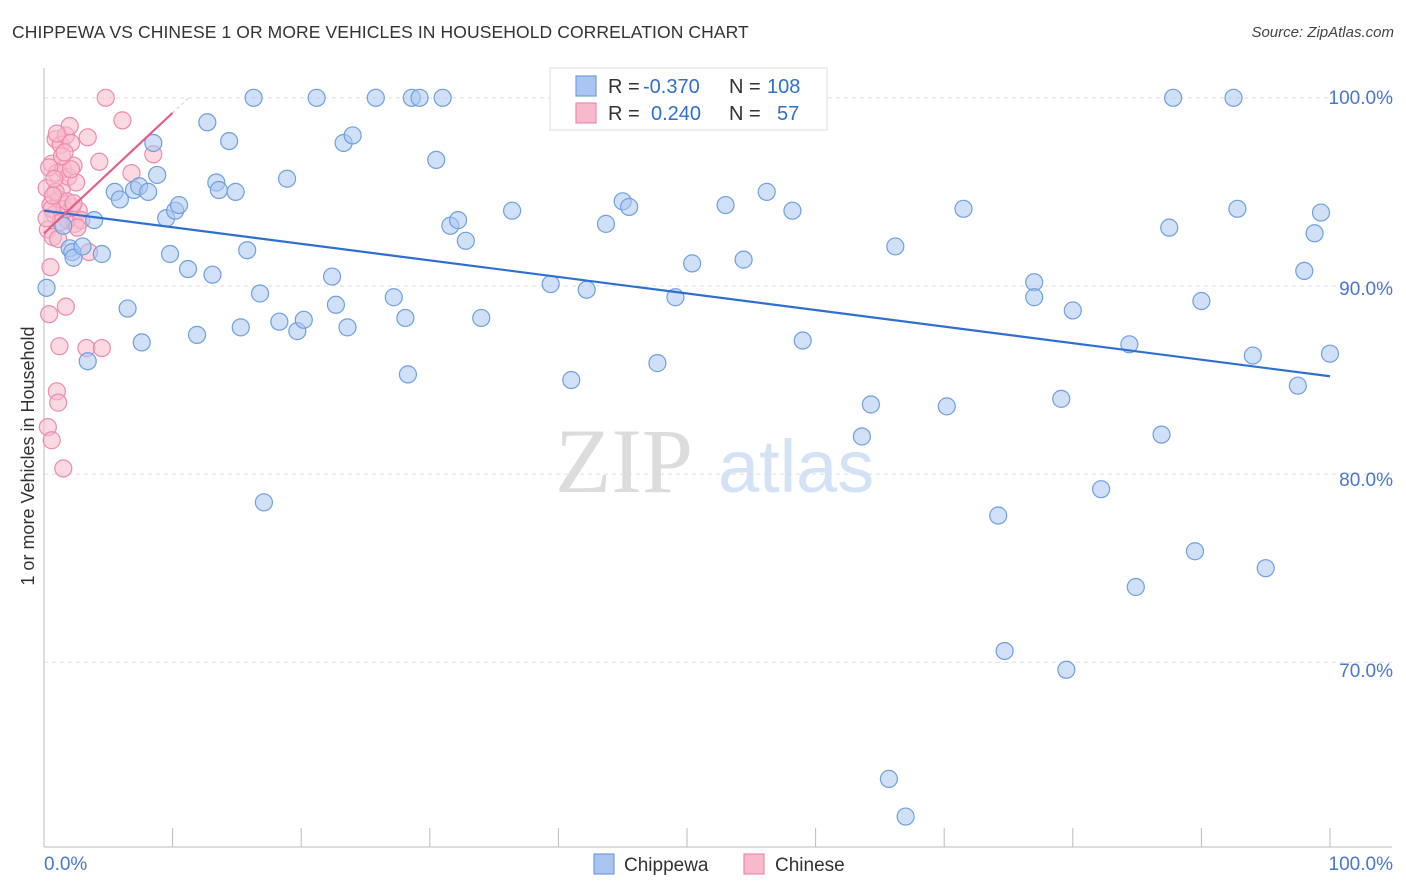 The height and width of the screenshot is (892, 1406). Describe the element at coordinates (788, 114) in the screenshot. I see `chinese-n-value: 57` at that location.